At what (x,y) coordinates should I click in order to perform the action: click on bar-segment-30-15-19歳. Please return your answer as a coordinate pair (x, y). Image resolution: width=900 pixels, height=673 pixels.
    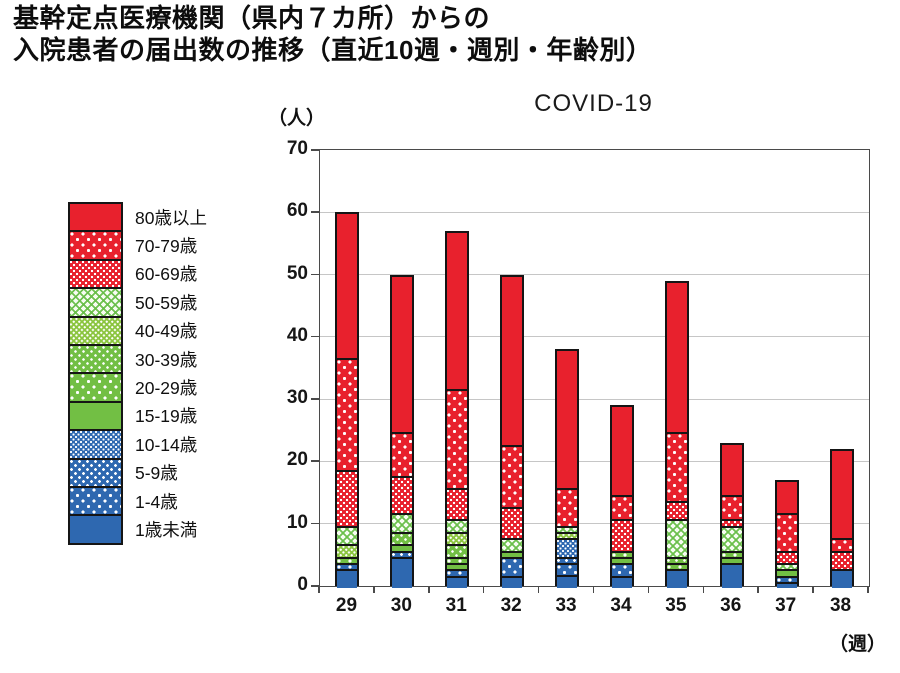
    Looking at the image, I should click on (402, 547).